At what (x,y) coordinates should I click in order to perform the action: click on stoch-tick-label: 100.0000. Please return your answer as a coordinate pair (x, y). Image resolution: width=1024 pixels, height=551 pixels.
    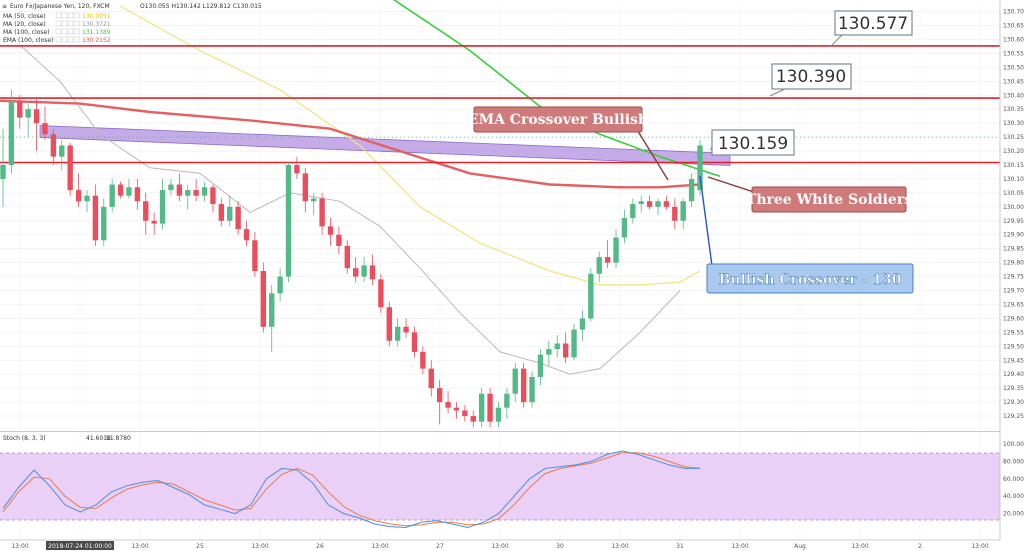
    Looking at the image, I should click on (1013, 444).